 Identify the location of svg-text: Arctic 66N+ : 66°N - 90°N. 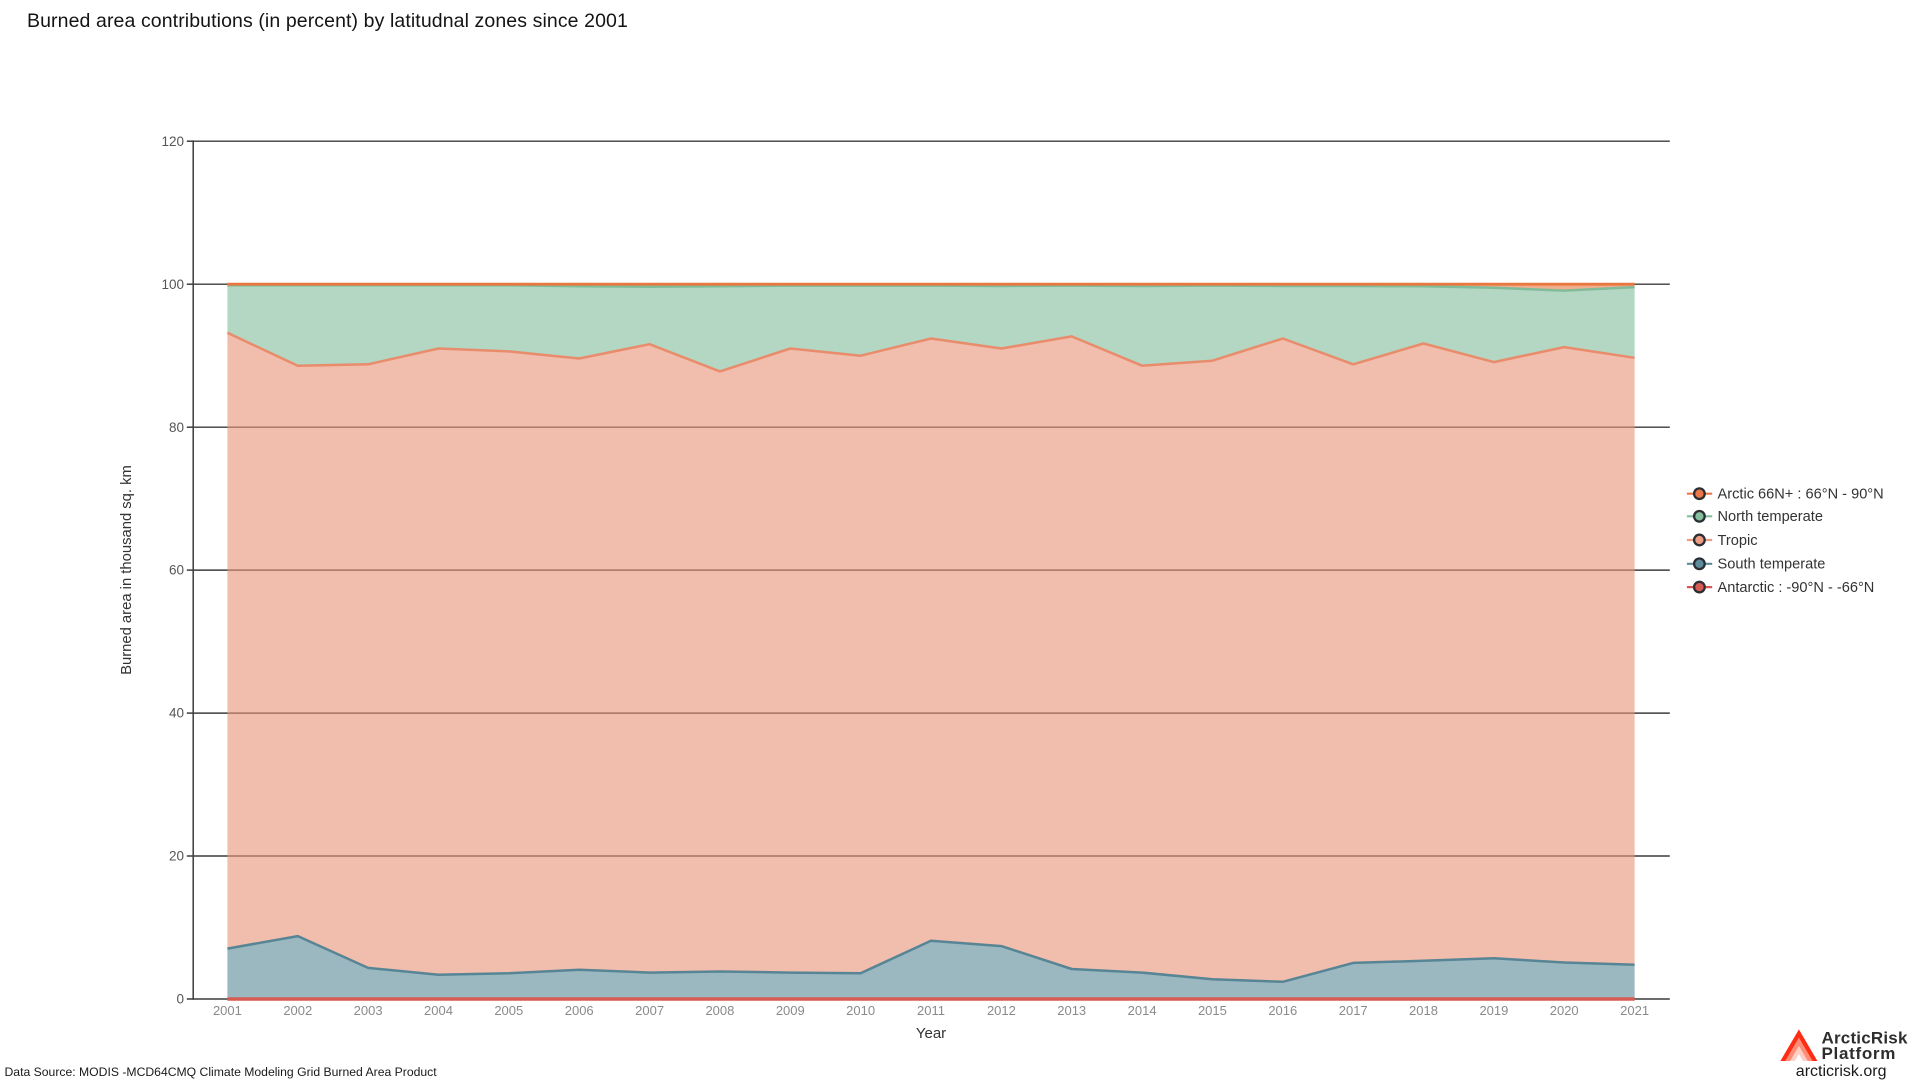
(1801, 495).